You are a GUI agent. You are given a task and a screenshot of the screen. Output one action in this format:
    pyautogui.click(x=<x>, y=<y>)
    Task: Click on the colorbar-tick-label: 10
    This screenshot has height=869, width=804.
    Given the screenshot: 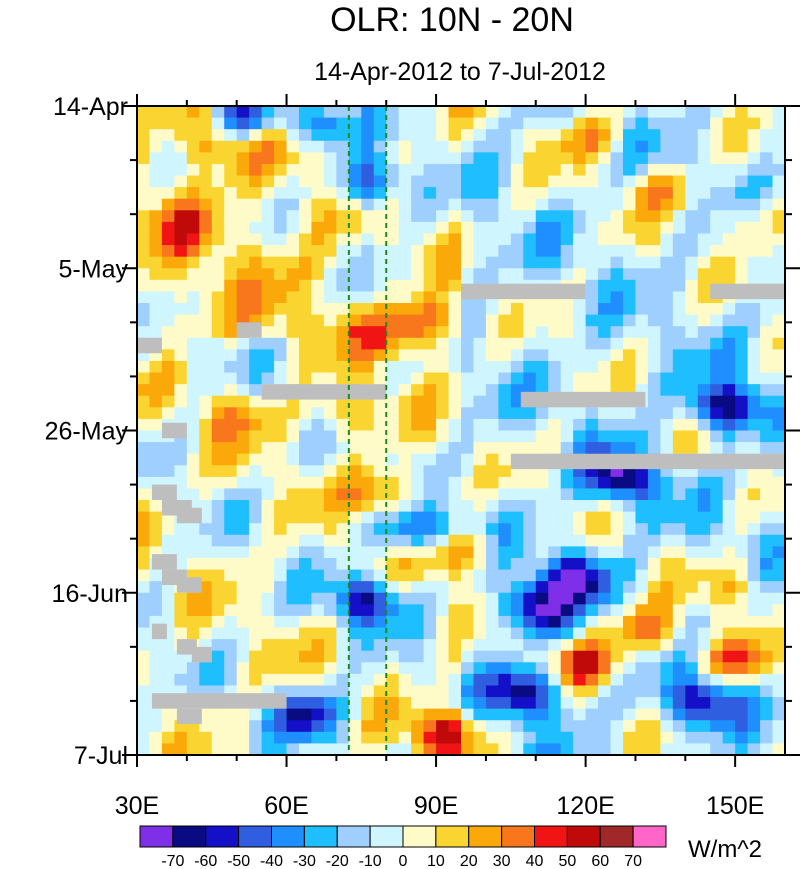 What is the action you would take?
    pyautogui.click(x=436, y=861)
    